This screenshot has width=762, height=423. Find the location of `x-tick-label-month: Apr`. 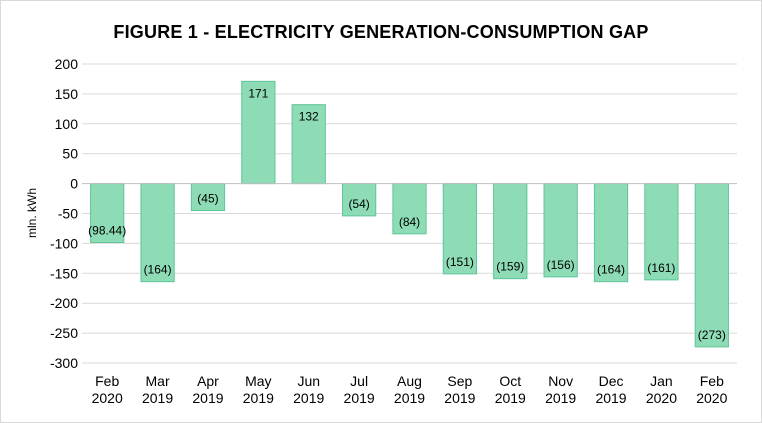

x-tick-label-month: Apr is located at coordinates (208, 381).